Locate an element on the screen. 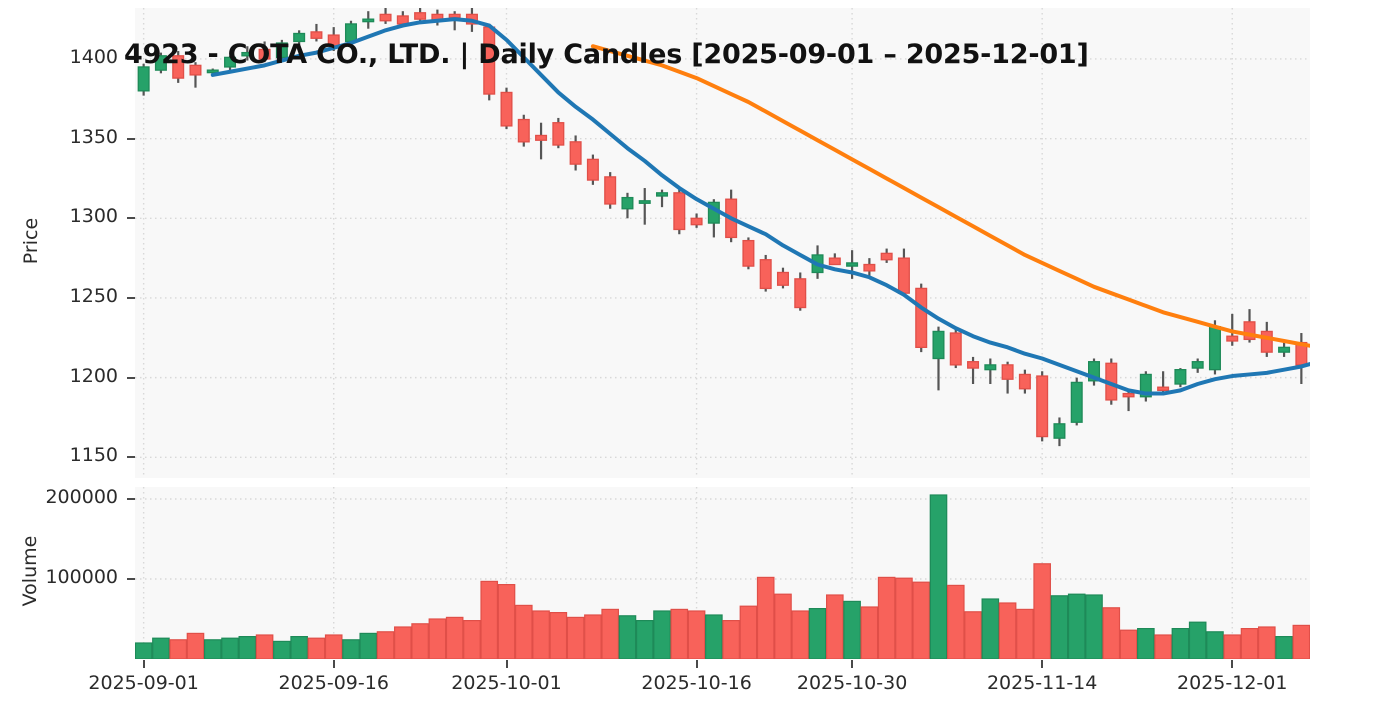 This screenshot has width=1376, height=711. price-tick-label: 1250 is located at coordinates (93, 295).